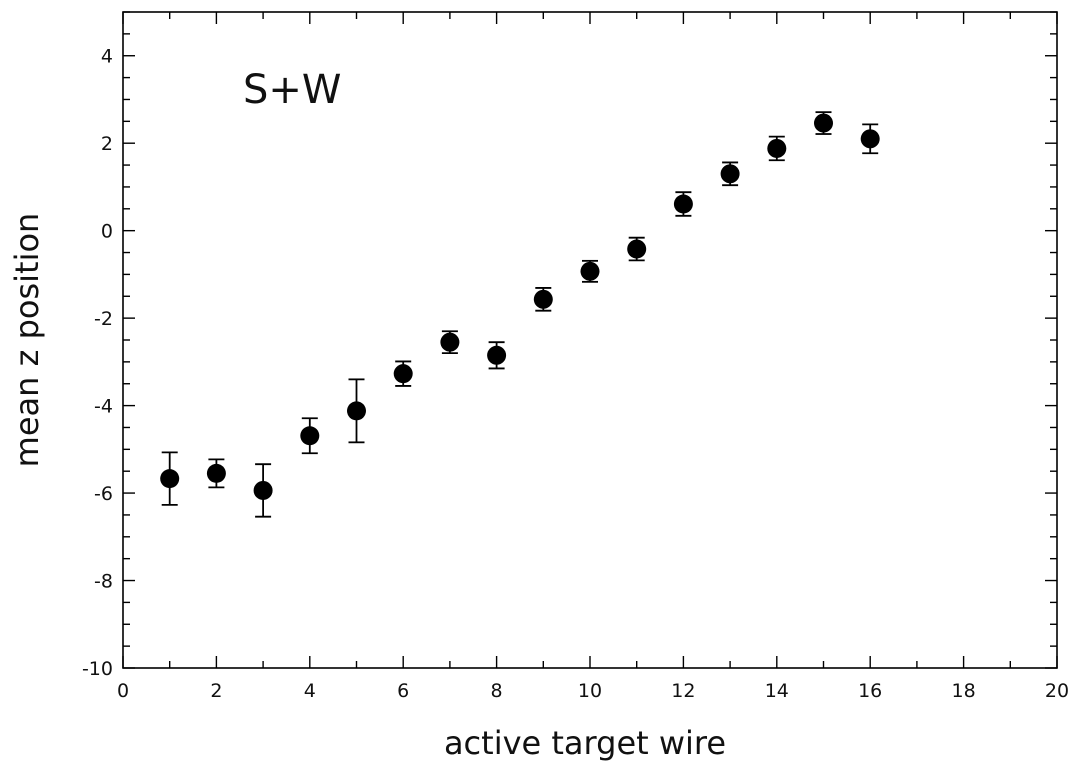 The height and width of the screenshot is (772, 1081). What do you see at coordinates (497, 691) in the screenshot?
I see `x-tick-label: 8` at bounding box center [497, 691].